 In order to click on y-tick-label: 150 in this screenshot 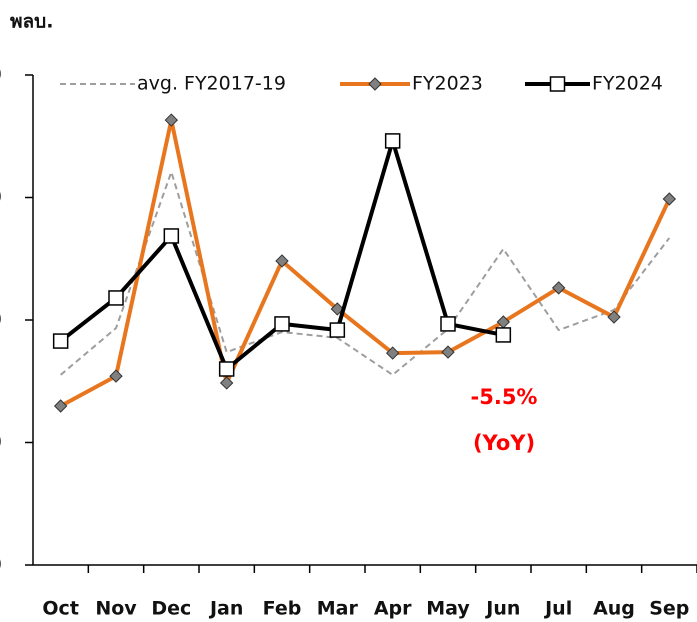, I will do `click(1, 197)`.